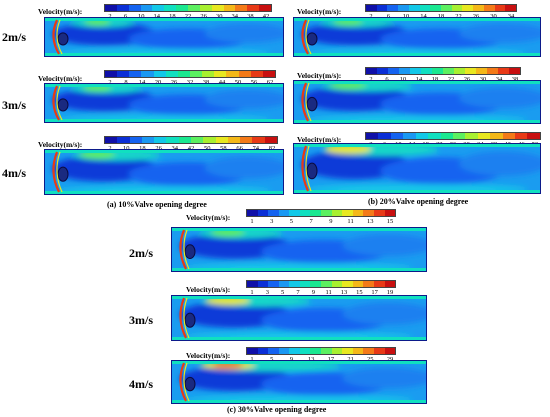  What do you see at coordinates (359, 292) in the screenshot?
I see `colorbar-tick-label: 15` at bounding box center [359, 292].